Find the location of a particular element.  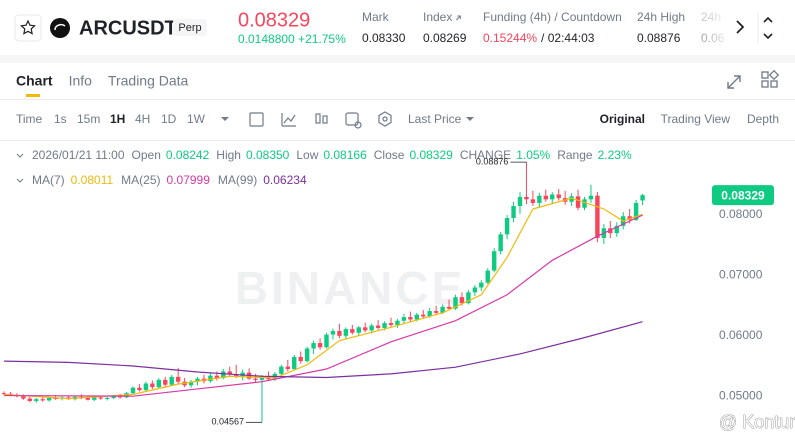

interval: 1H is located at coordinates (117, 119).